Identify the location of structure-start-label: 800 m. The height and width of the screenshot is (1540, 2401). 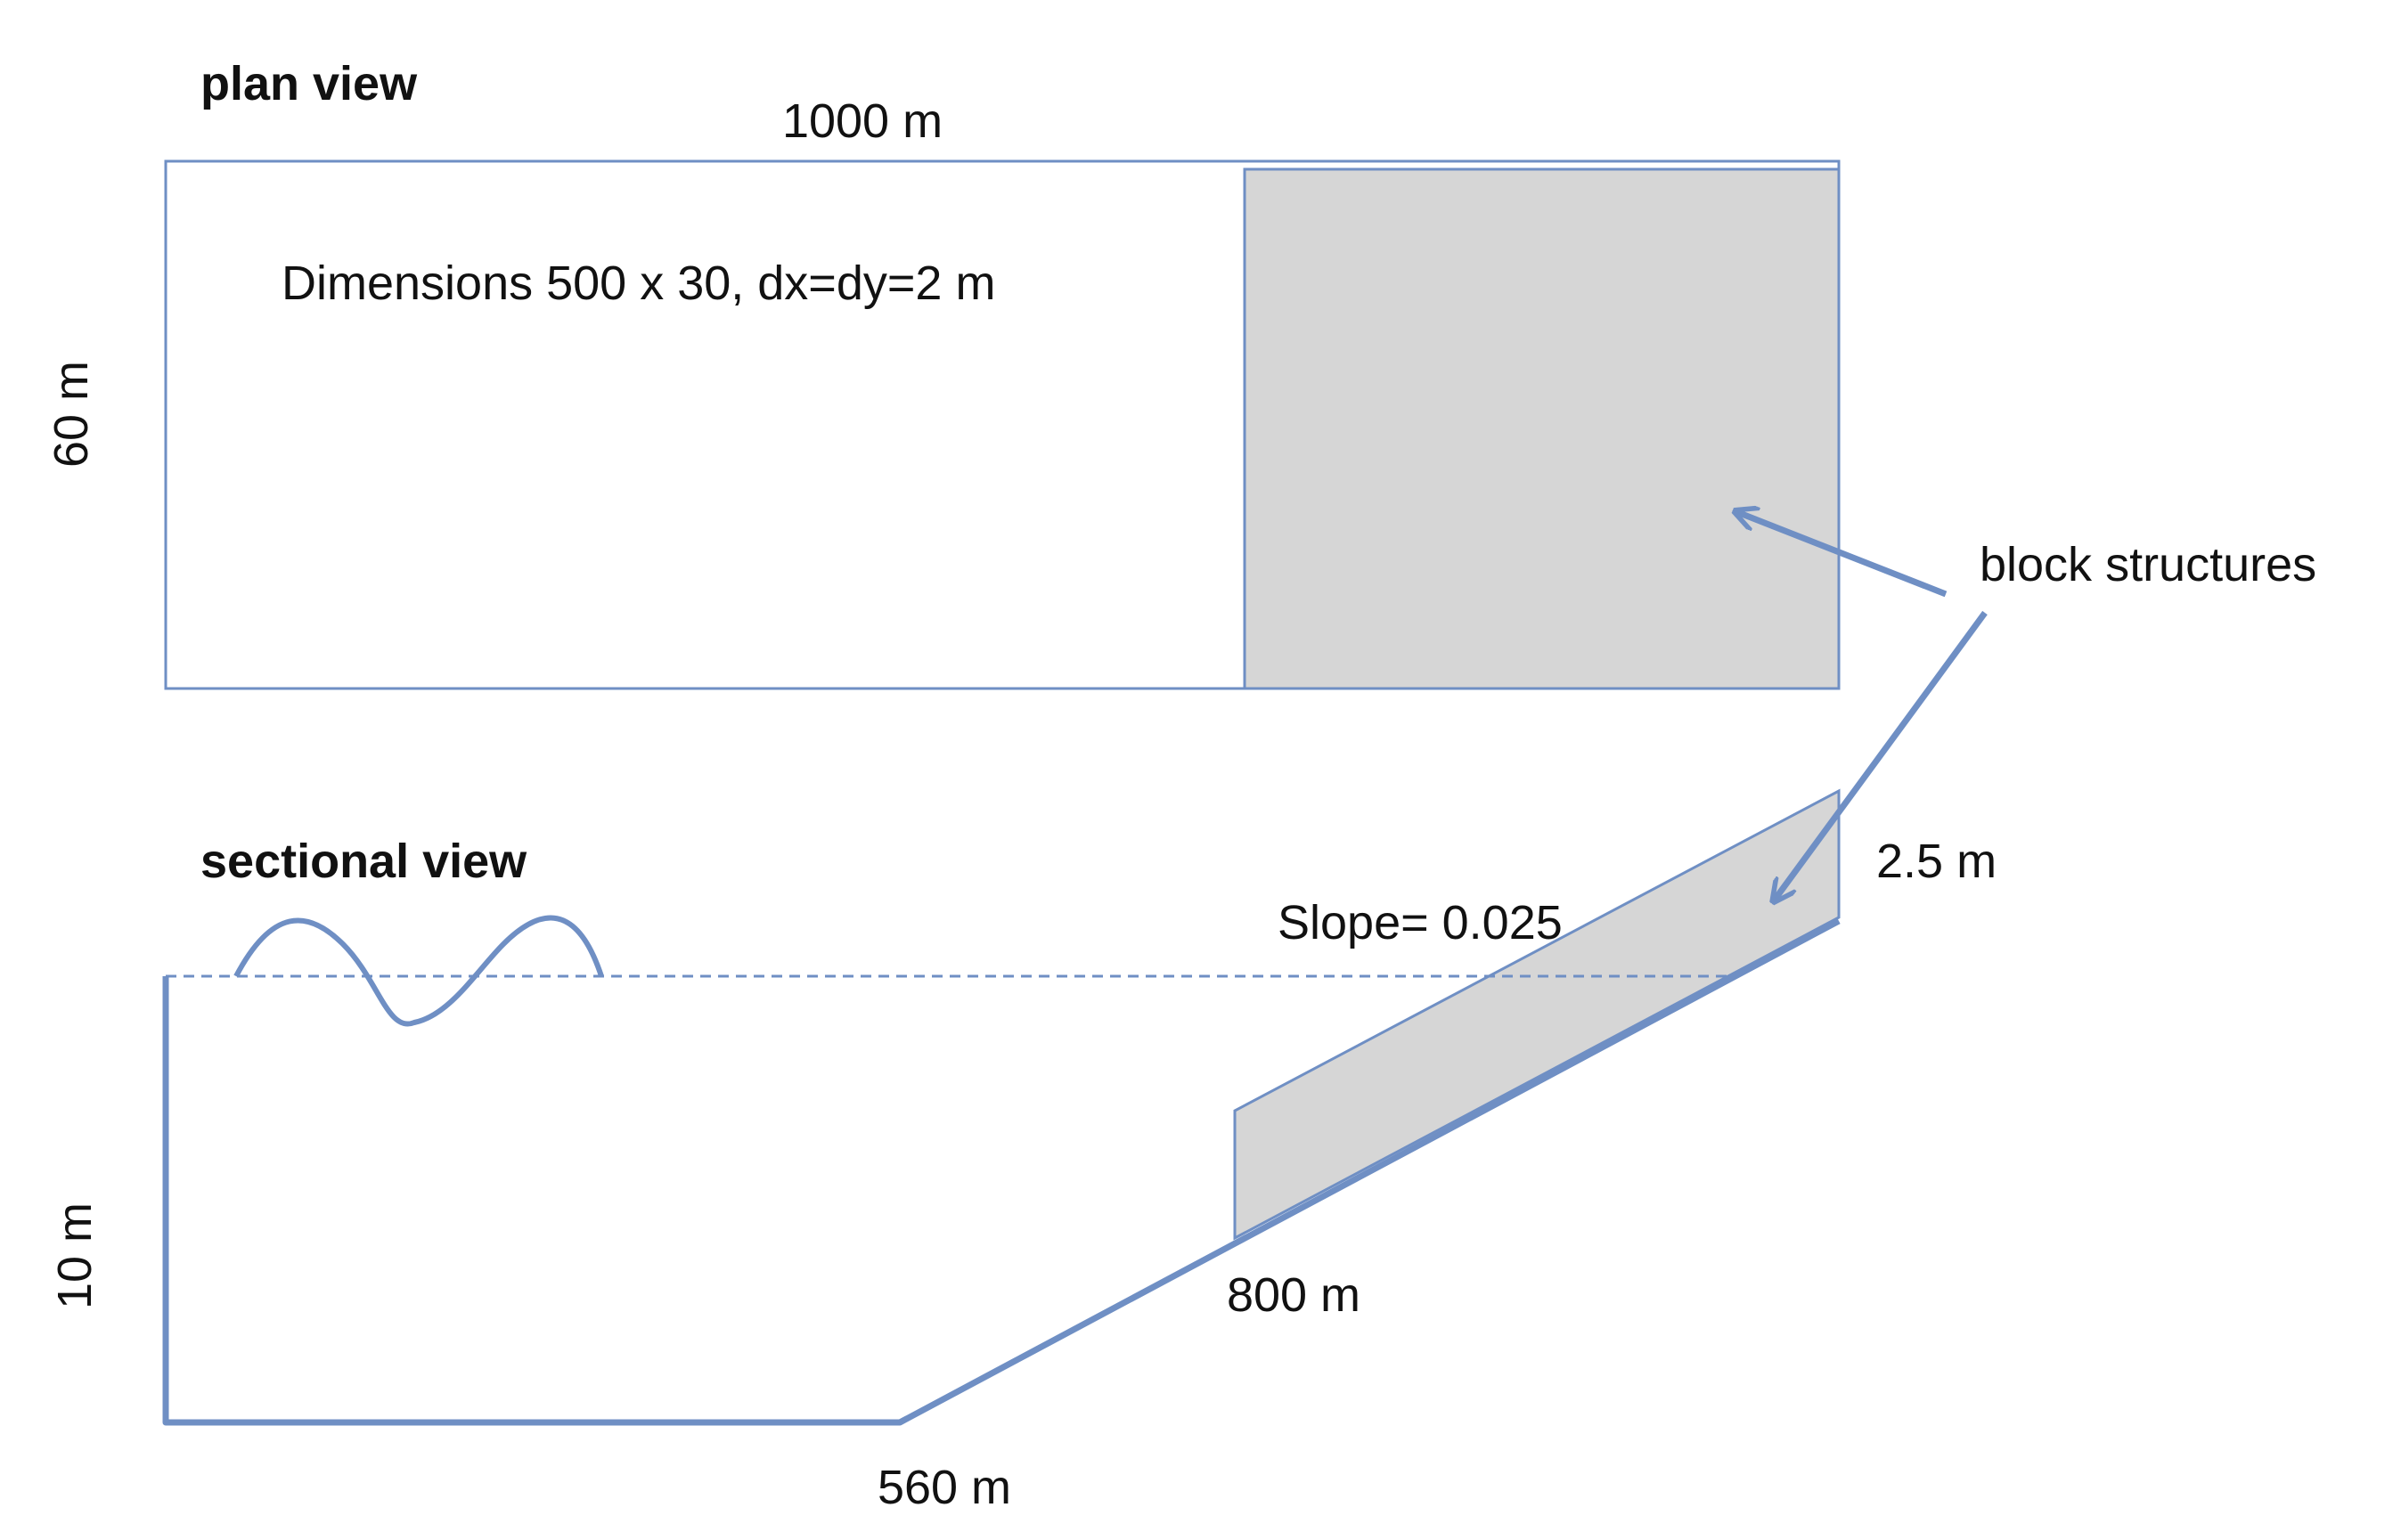
(1293, 1295).